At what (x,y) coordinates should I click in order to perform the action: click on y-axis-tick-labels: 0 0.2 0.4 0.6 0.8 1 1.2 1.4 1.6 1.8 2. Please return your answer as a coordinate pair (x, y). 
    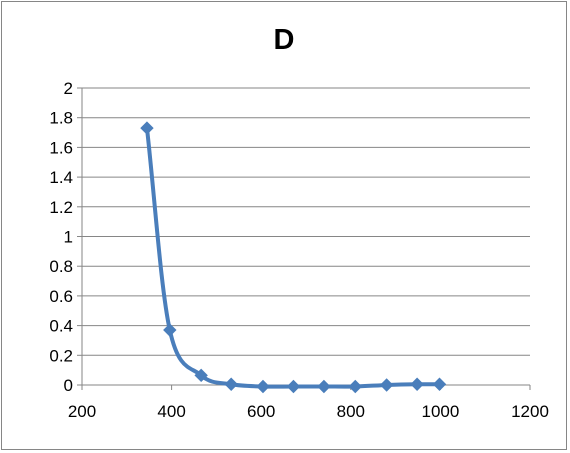
    Looking at the image, I should click on (61, 237).